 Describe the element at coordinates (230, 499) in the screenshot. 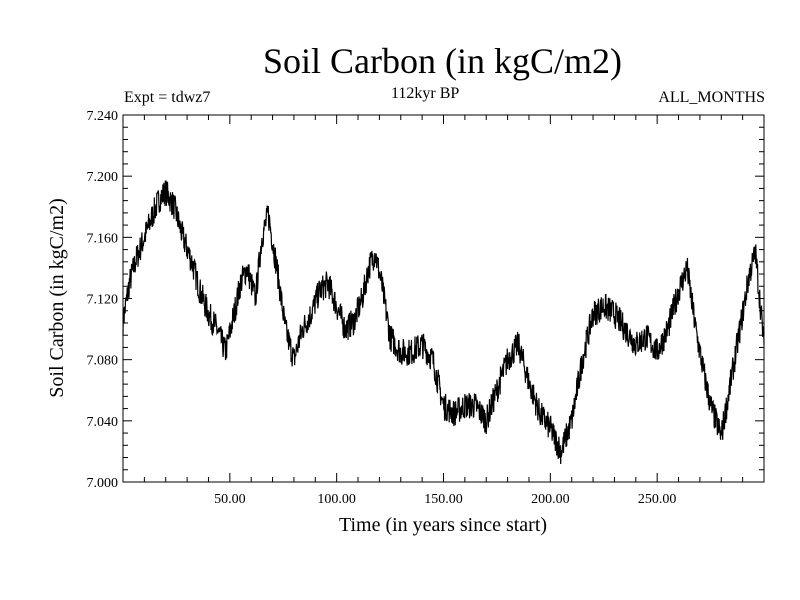

I see `x-tick-label: 50.00` at that location.